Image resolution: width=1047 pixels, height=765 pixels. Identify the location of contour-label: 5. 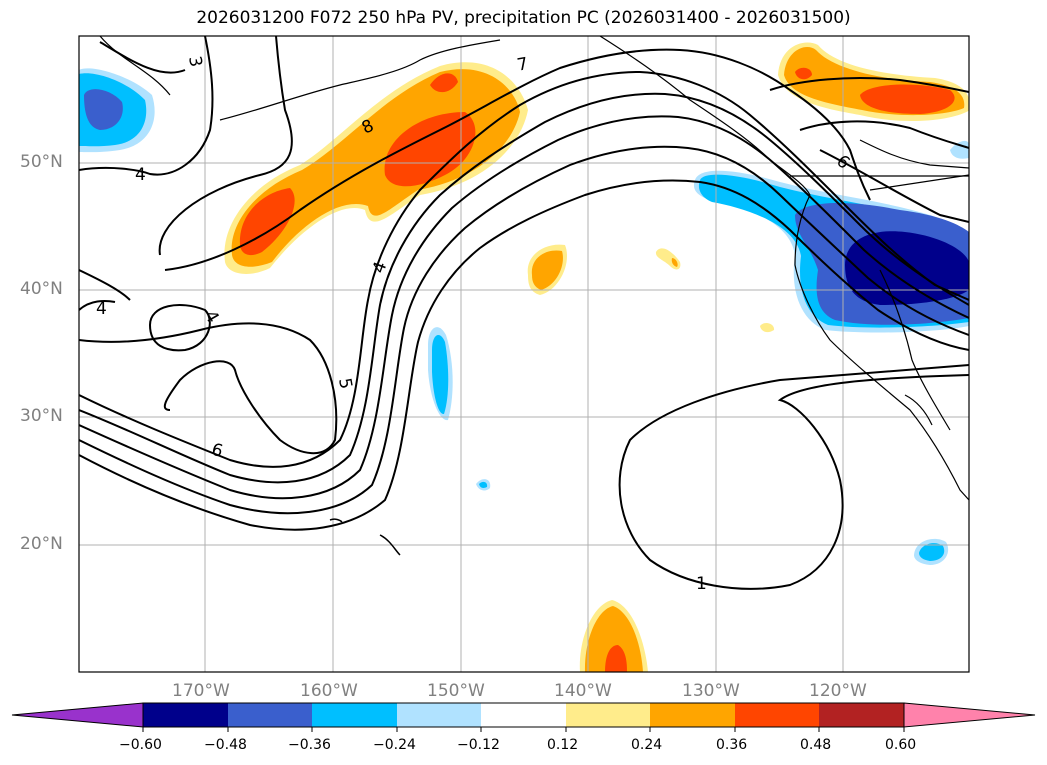
(345, 384).